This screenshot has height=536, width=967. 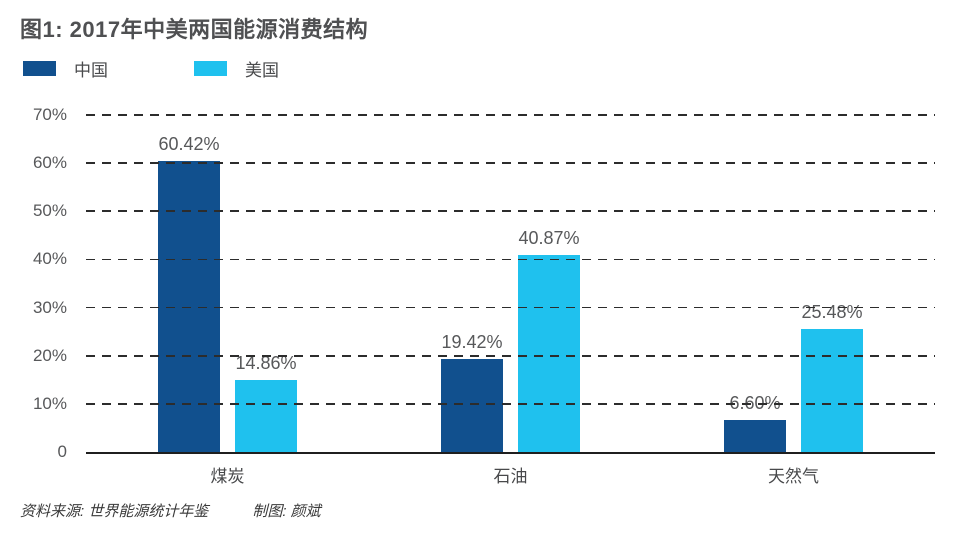 What do you see at coordinates (832, 312) in the screenshot?
I see `bar-value-label: 25.48%` at bounding box center [832, 312].